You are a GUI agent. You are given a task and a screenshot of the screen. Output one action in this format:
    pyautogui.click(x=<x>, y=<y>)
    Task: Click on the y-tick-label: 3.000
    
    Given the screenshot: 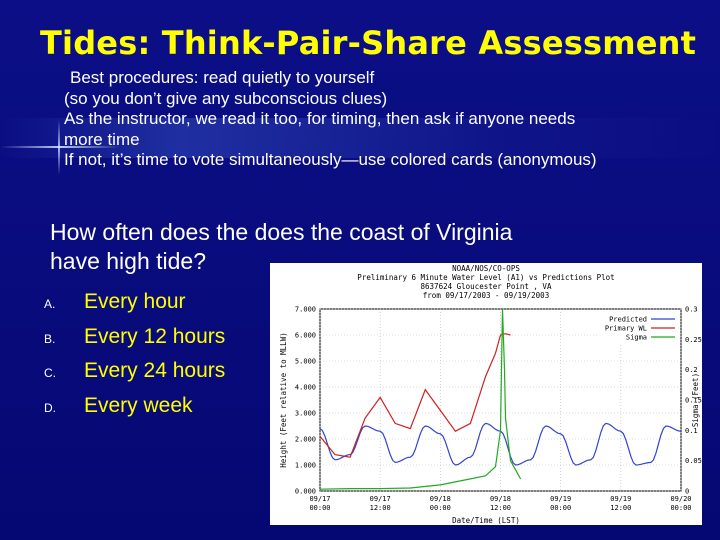 What is the action you would take?
    pyautogui.click(x=305, y=414)
    